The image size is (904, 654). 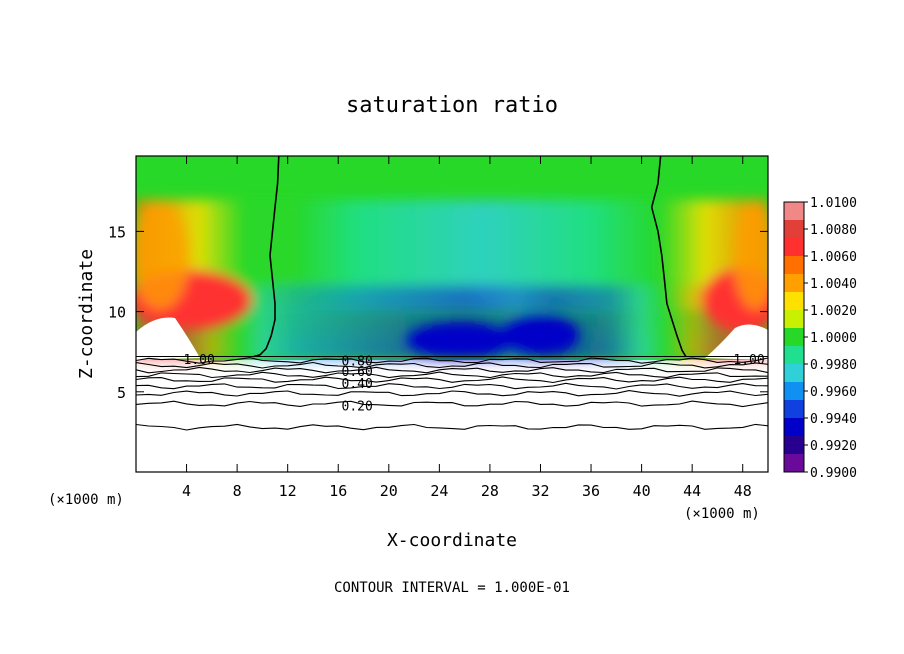 I want to click on x-tick-label: 12, so click(x=288, y=491).